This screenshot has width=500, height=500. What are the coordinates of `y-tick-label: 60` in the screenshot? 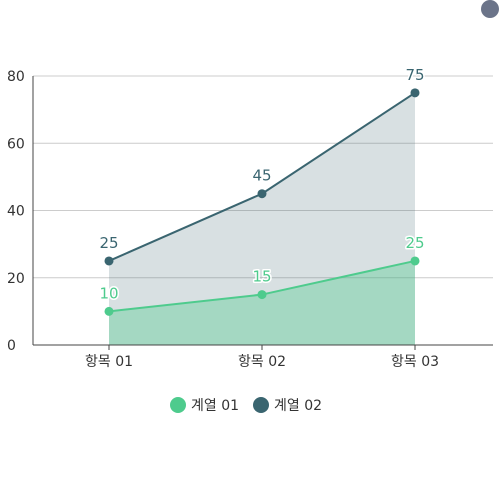 It's located at (16, 144).